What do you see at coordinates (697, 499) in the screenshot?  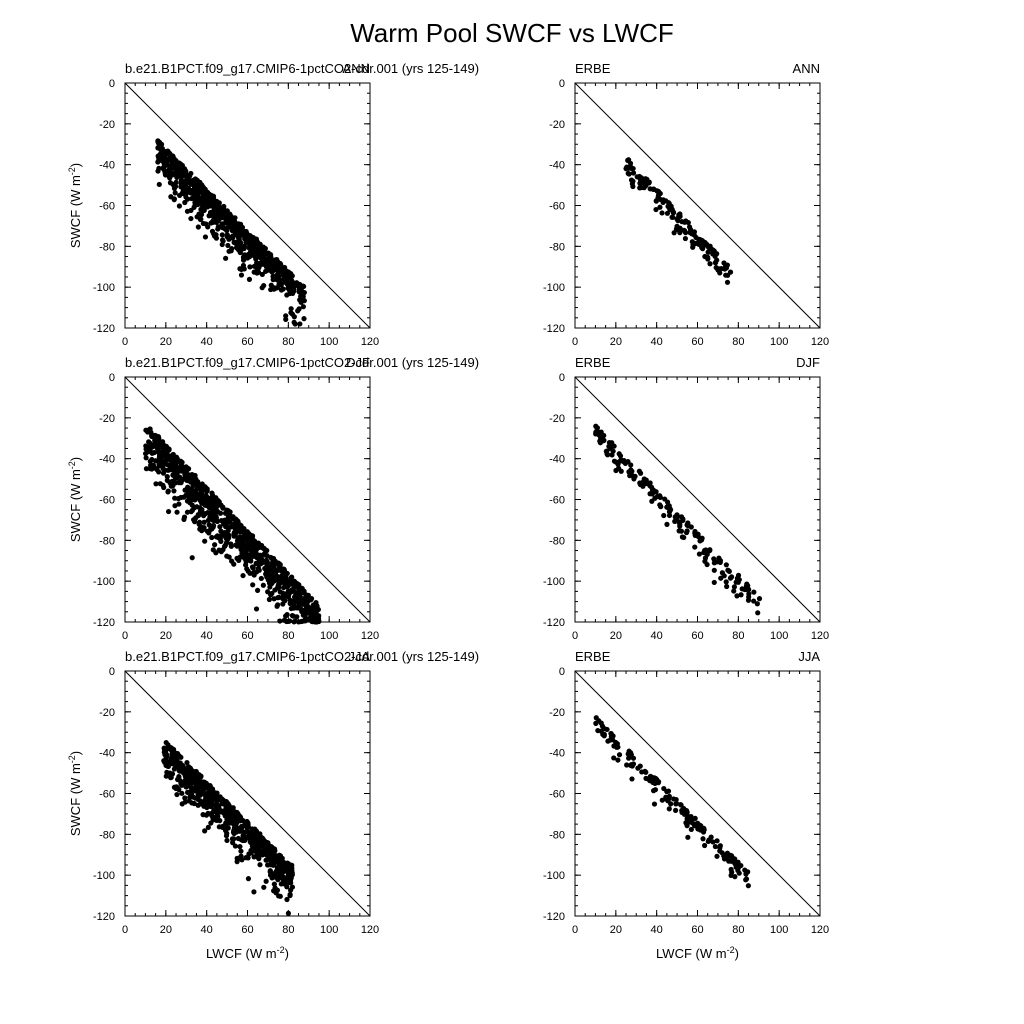 I see `reference-line` at bounding box center [697, 499].